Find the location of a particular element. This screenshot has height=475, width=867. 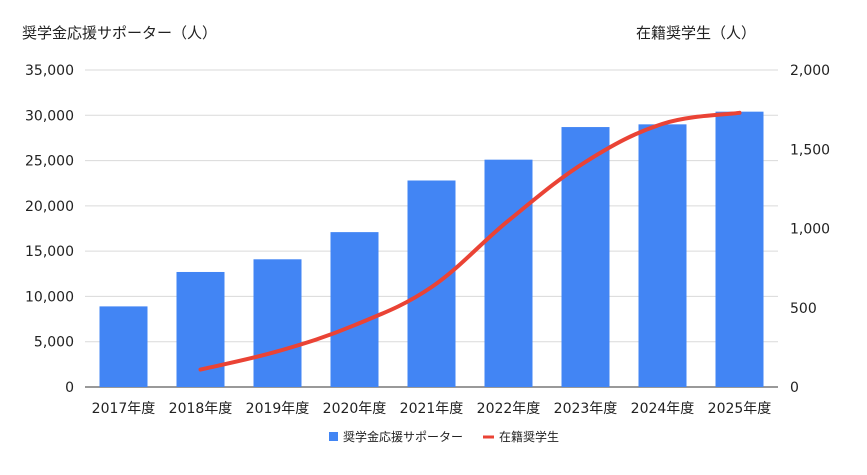

x-tick-label: 2017年度 is located at coordinates (124, 409).